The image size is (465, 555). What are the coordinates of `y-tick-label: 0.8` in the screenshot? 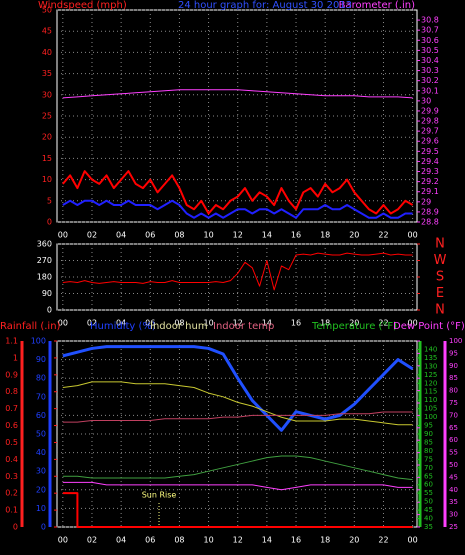 It's located at (11, 391).